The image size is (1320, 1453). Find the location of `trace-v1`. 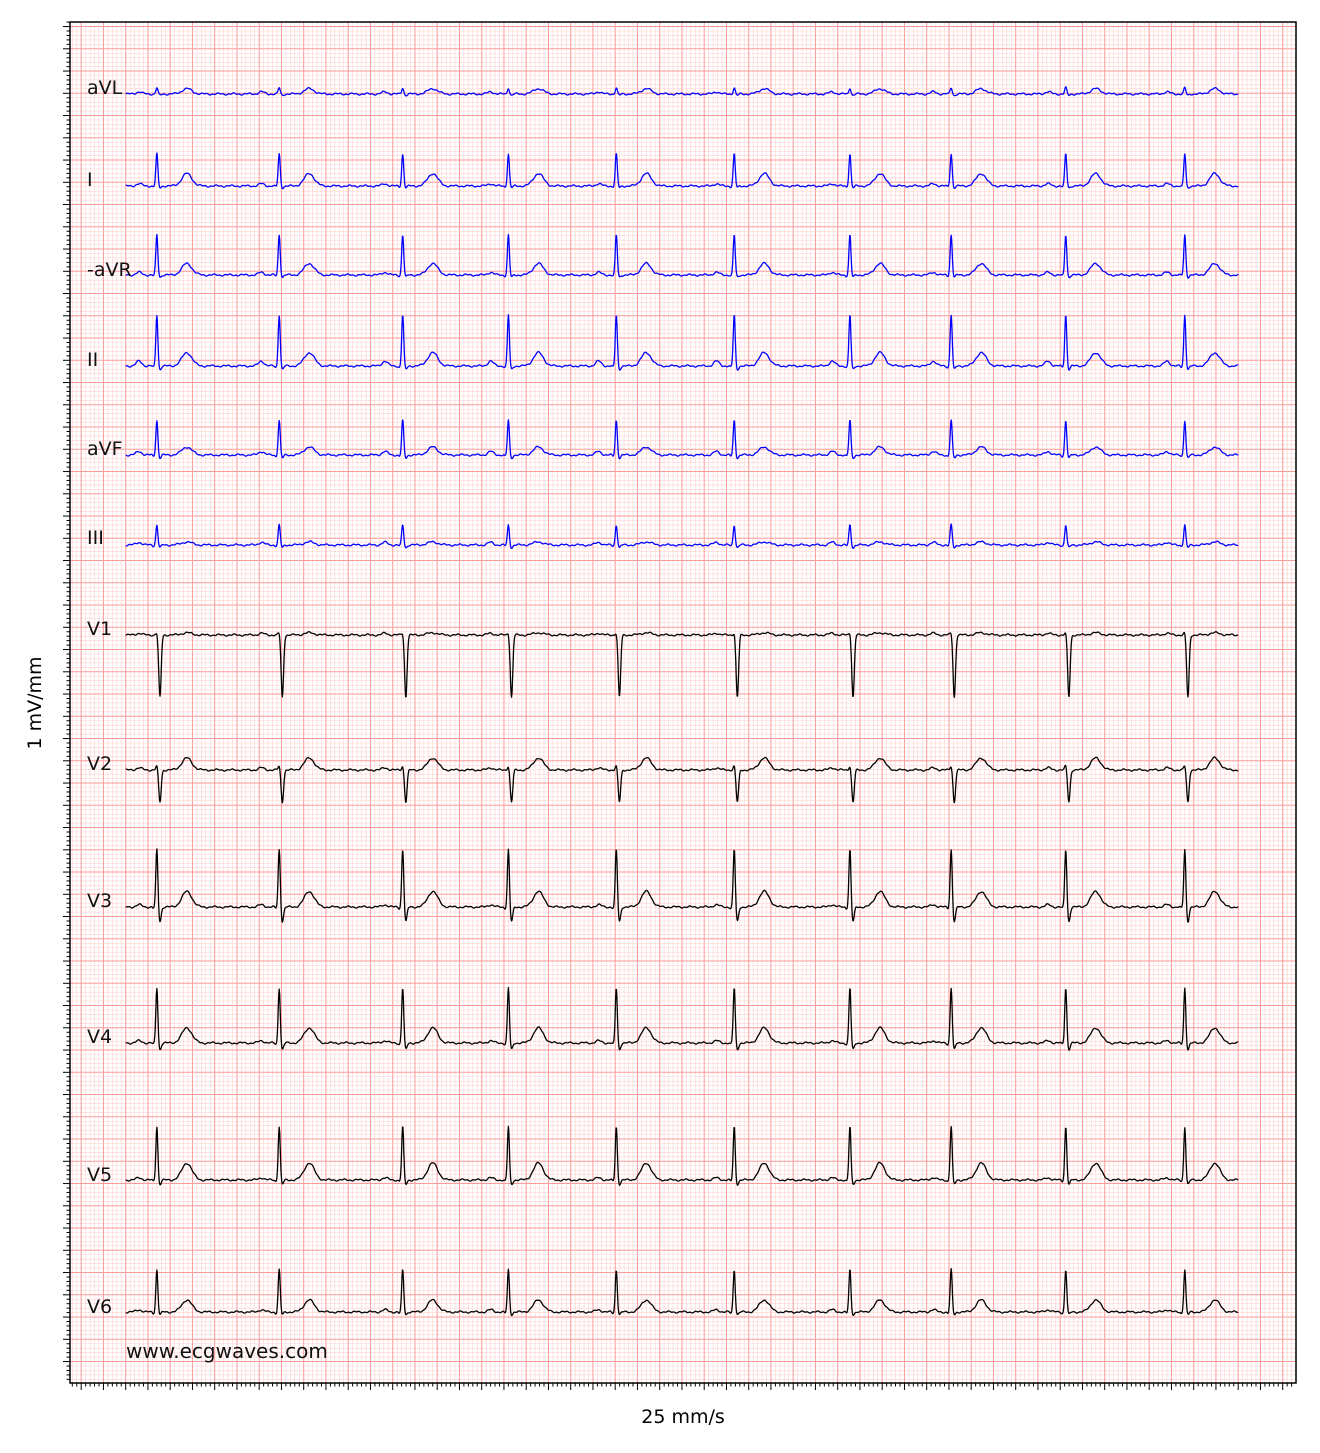

trace-v1 is located at coordinates (682, 665).